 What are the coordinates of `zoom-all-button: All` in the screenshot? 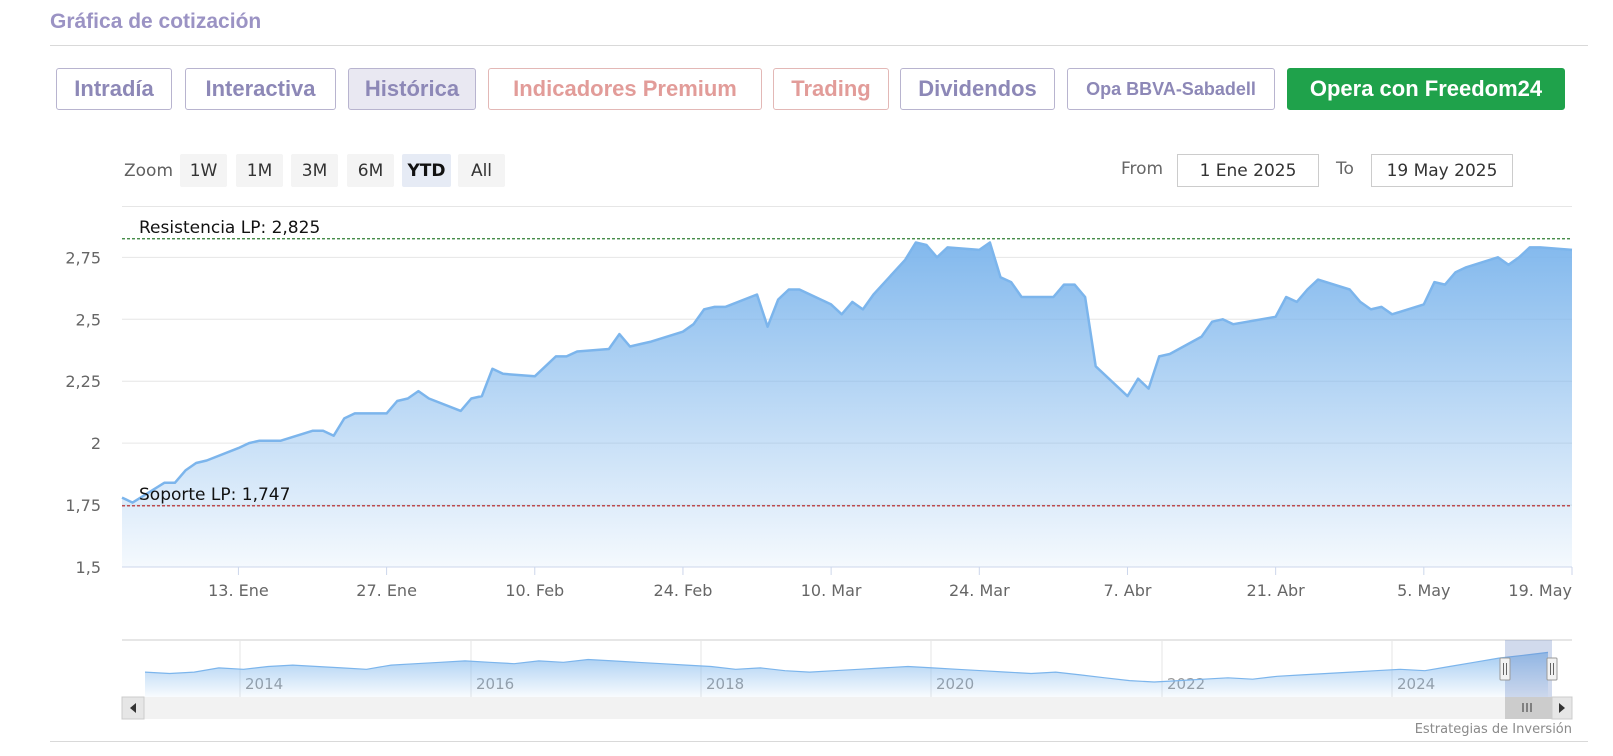 It's located at (481, 170).